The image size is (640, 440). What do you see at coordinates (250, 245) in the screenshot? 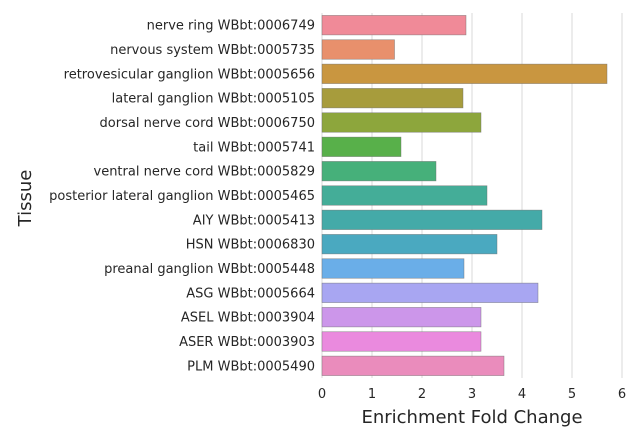
I see `y-tick-label: HSN WBbt:0006830` at bounding box center [250, 245].